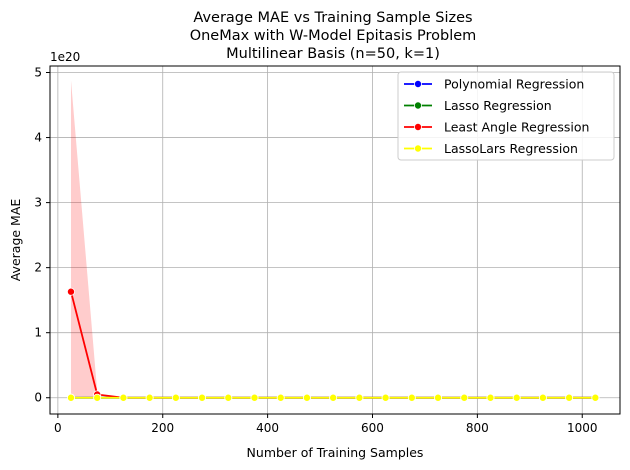 Image resolution: width=630 pixels, height=470 pixels. What do you see at coordinates (498, 105) in the screenshot?
I see `legend-label: Lasso Regression` at bounding box center [498, 105].